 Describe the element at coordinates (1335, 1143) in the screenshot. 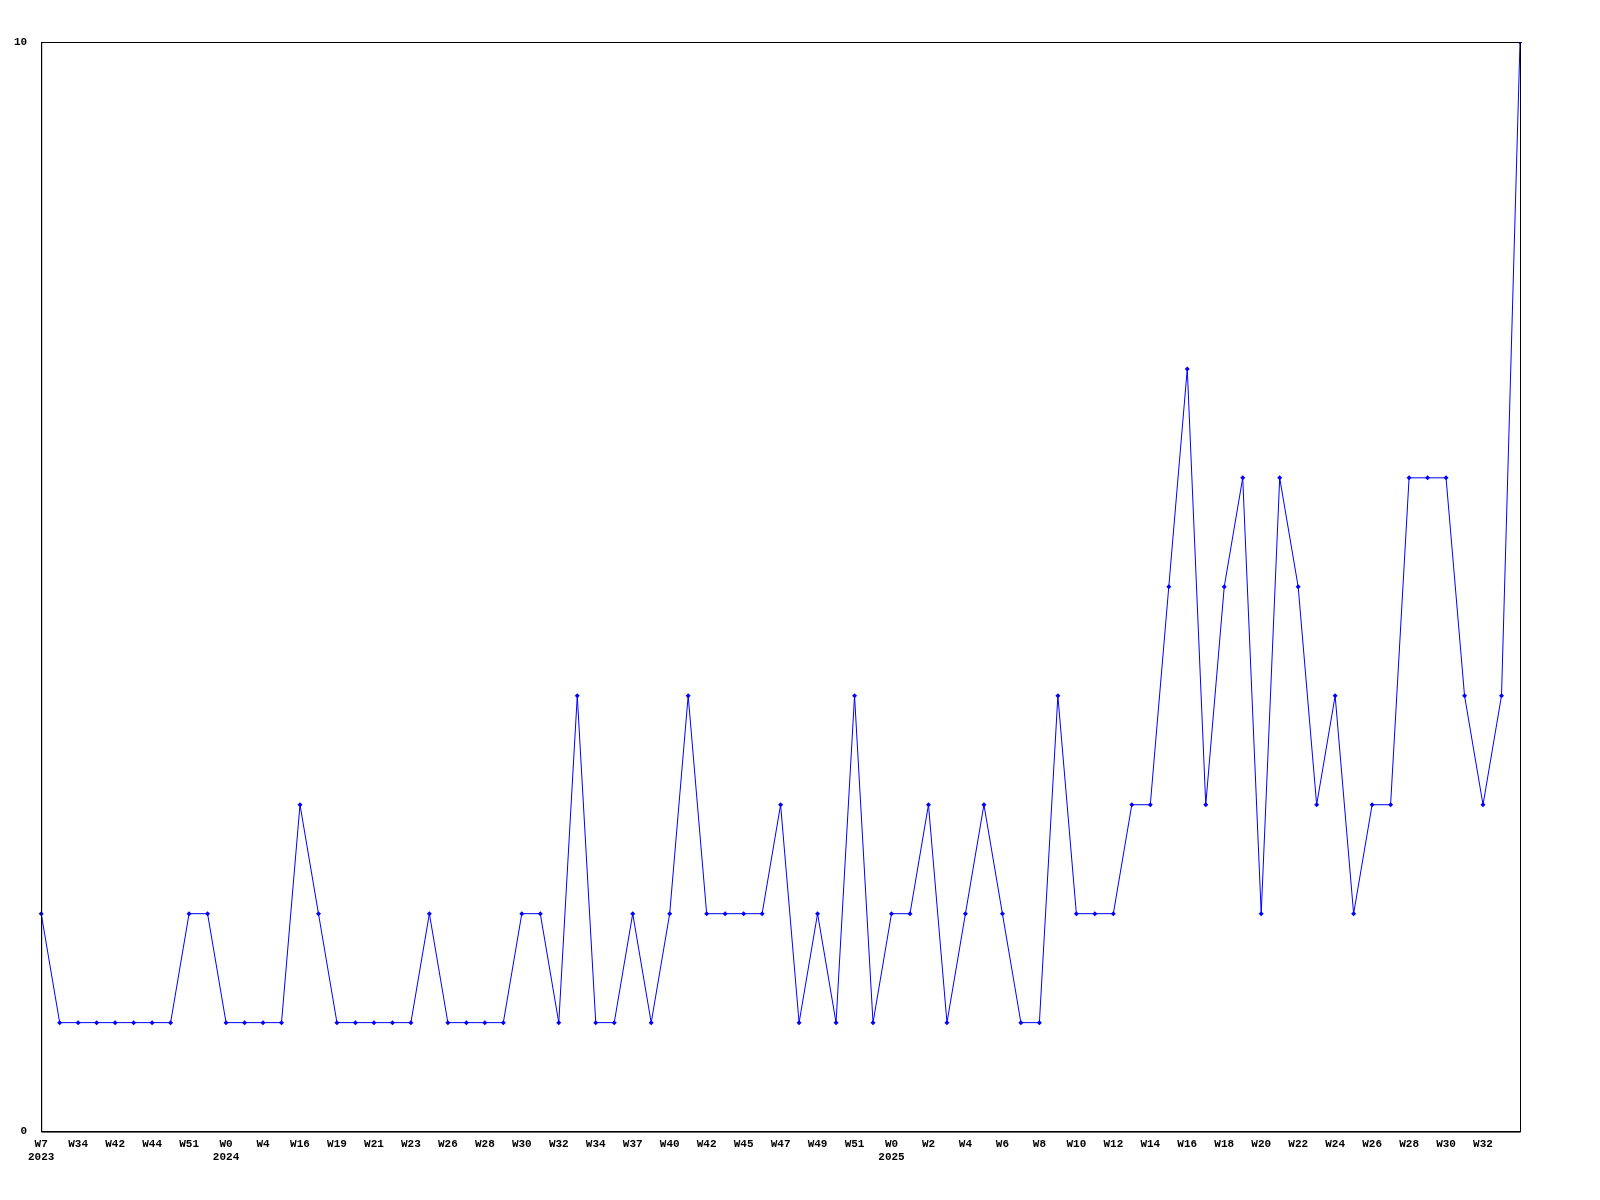

I see `x-tick-label: W24` at that location.